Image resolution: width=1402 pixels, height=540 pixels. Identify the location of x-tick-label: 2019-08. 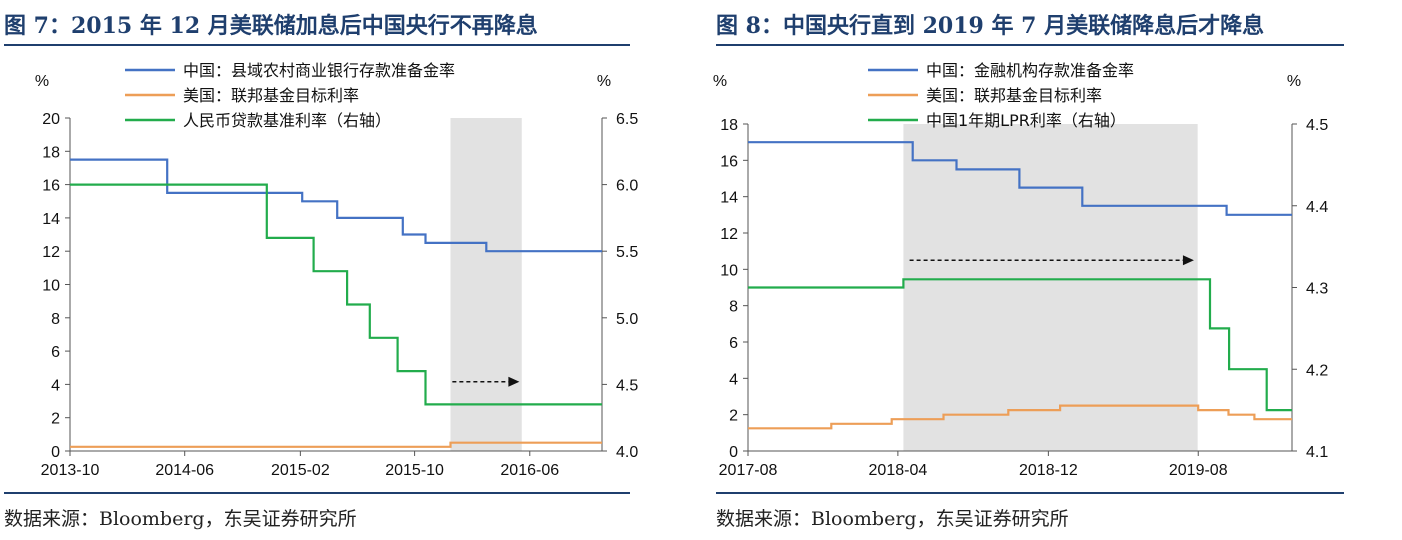
(1198, 470).